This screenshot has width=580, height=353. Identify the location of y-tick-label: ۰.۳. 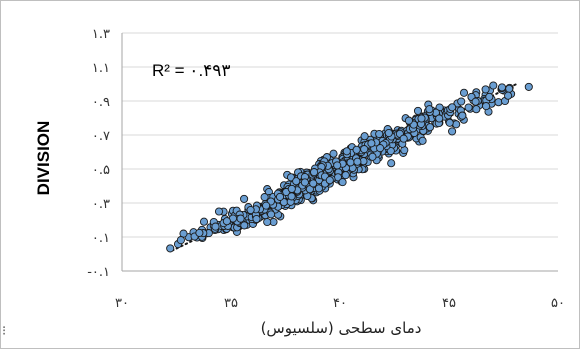
(101, 204).